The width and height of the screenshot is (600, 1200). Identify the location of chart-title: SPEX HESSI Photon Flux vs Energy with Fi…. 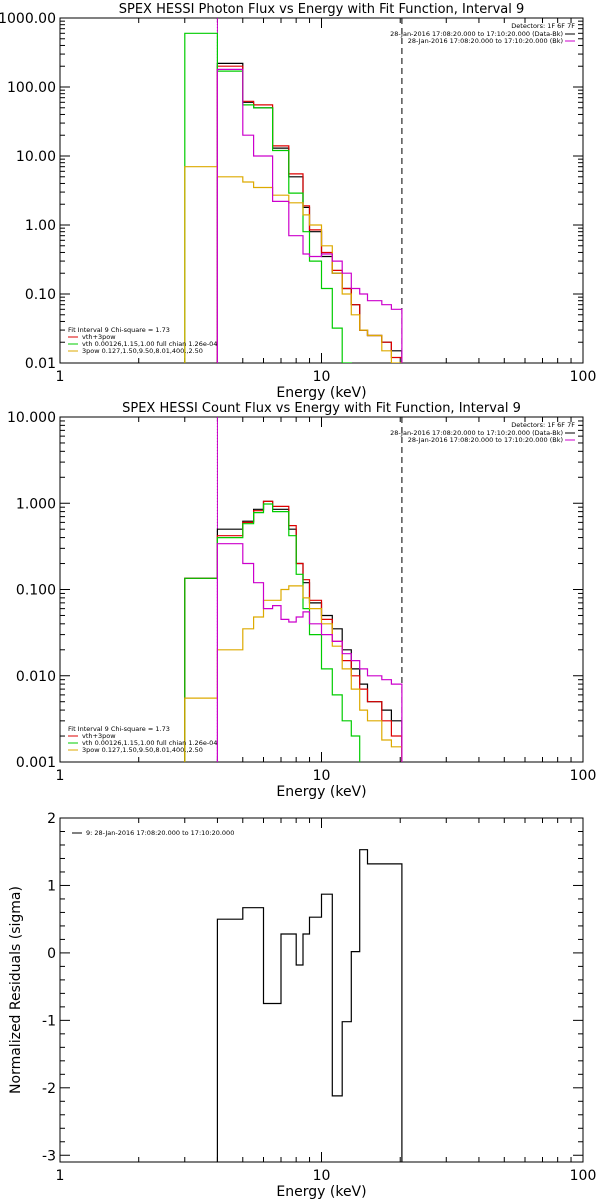
(322, 9).